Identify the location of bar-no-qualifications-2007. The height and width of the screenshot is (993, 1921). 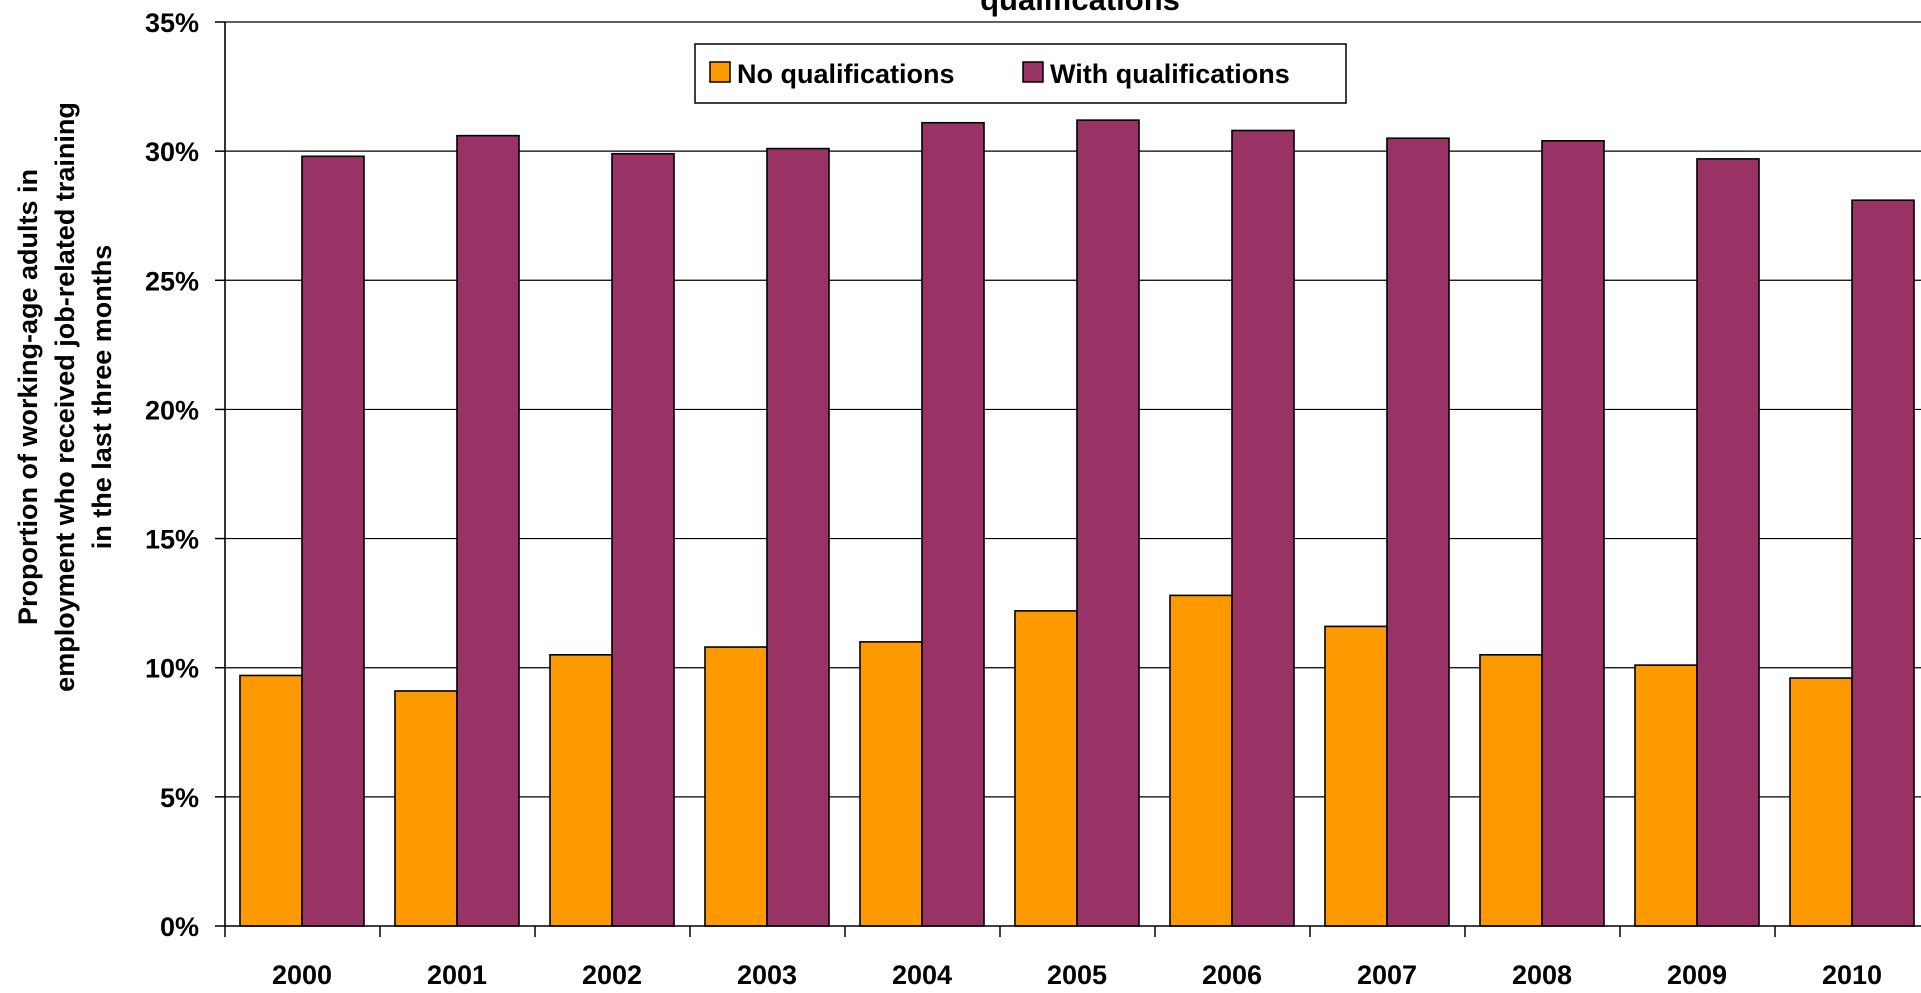
(1356, 776).